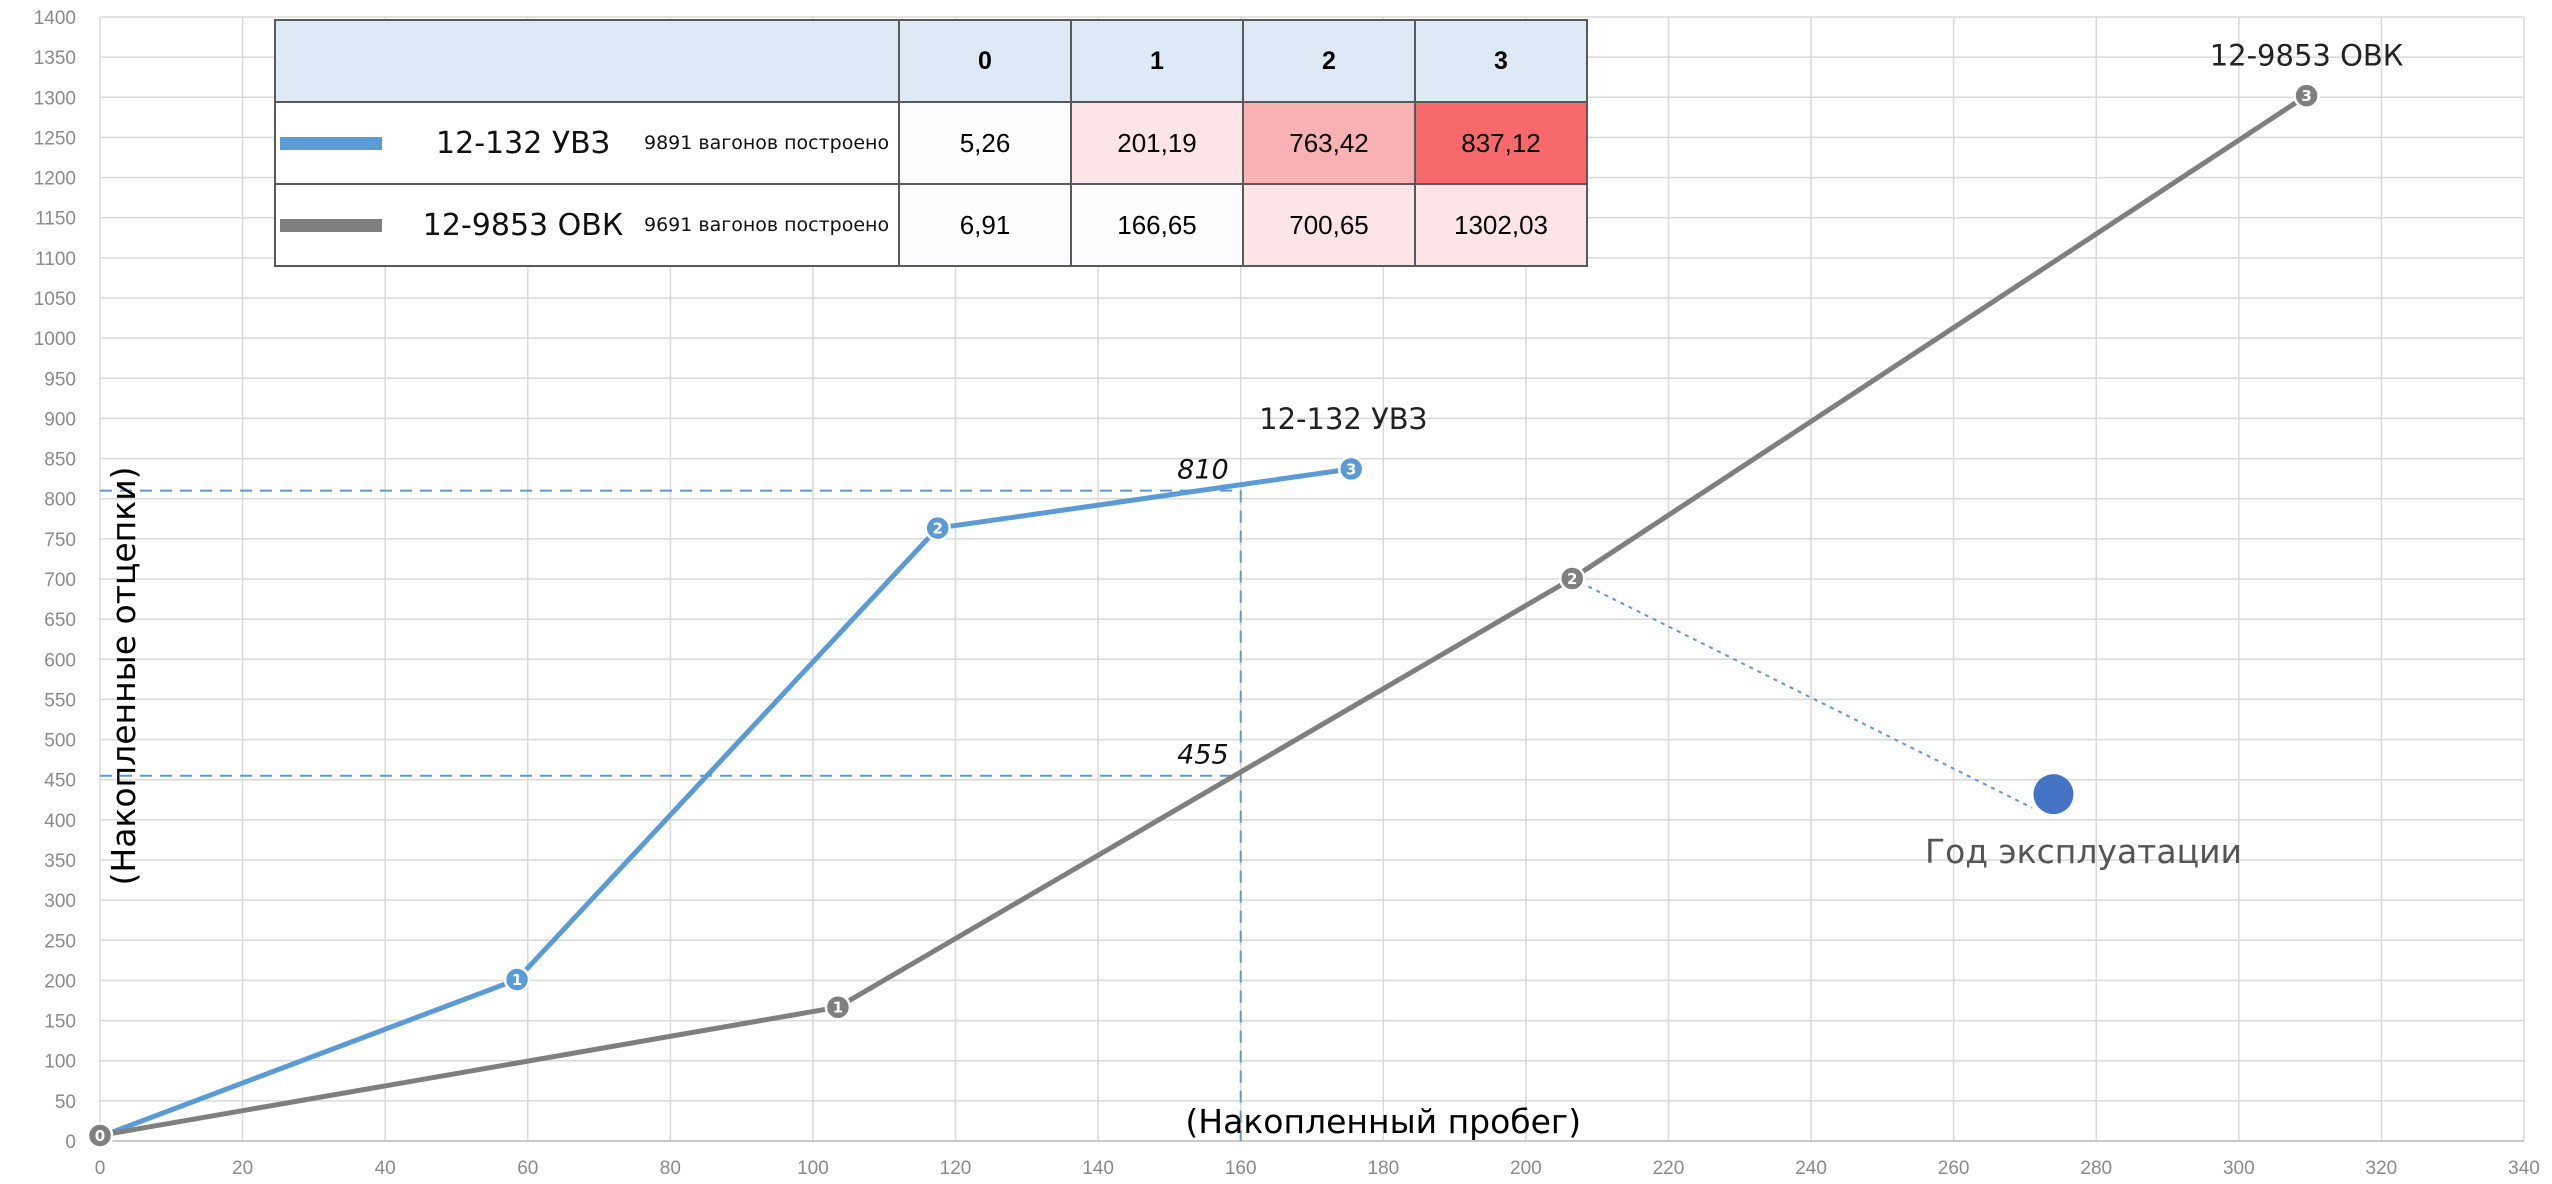 The image size is (2552, 1184). Describe the element at coordinates (55, 299) in the screenshot. I see `y-tick-label: 1050` at that location.